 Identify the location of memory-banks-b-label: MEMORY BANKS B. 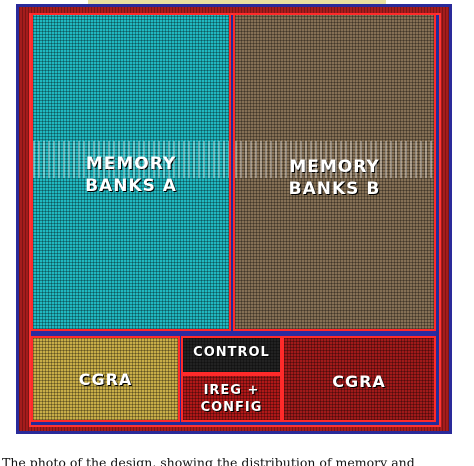
(334, 178).